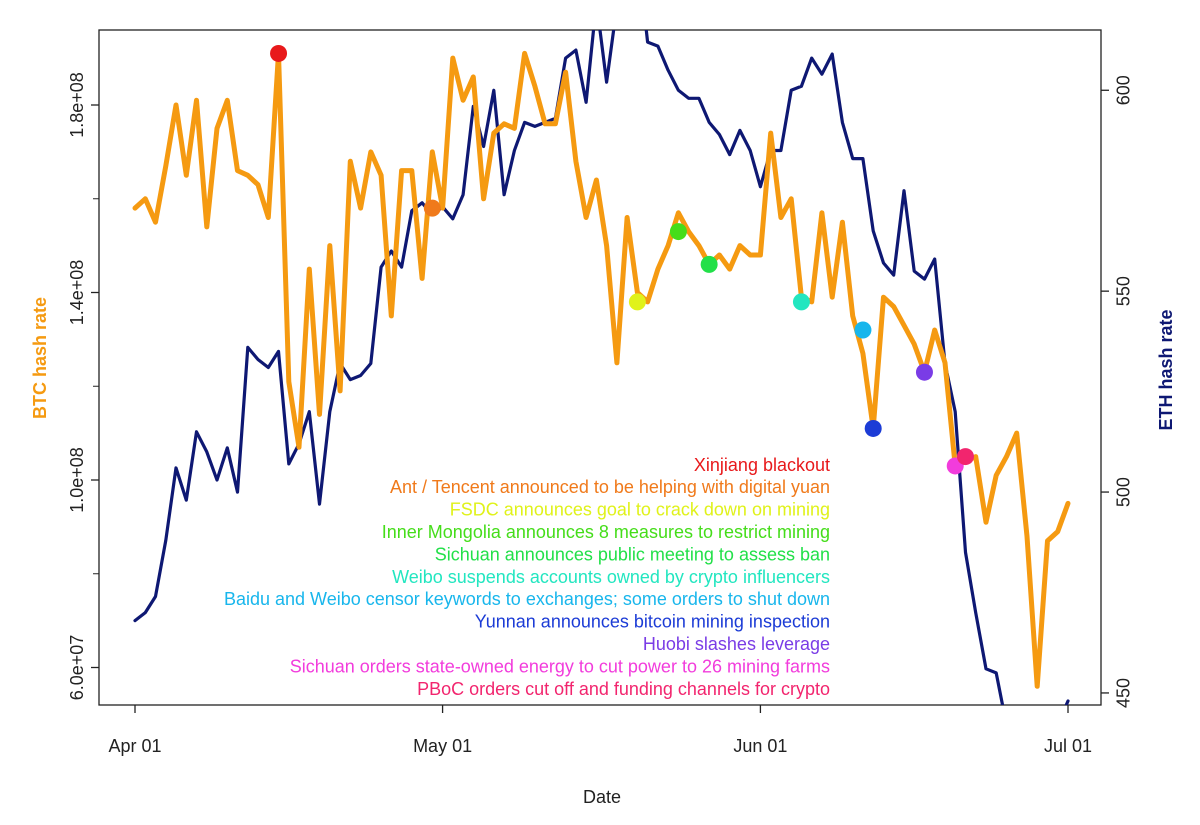 This screenshot has height=825, width=1200. Describe the element at coordinates (1124, 90) in the screenshot. I see `right-tick-label: 600` at that location.